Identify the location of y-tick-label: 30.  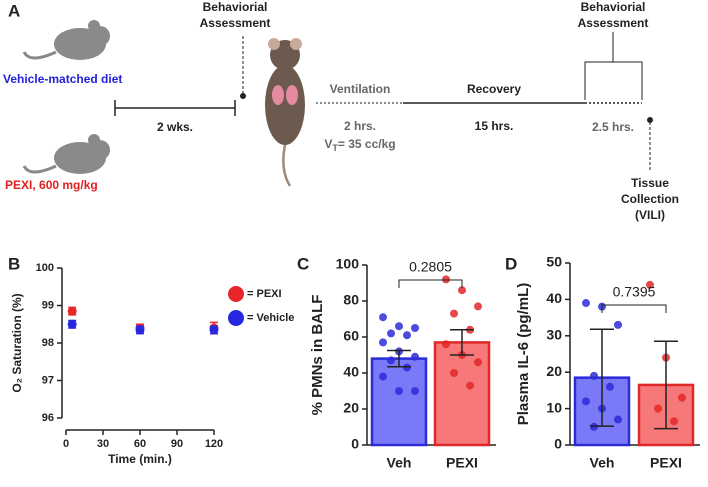
(554, 335).